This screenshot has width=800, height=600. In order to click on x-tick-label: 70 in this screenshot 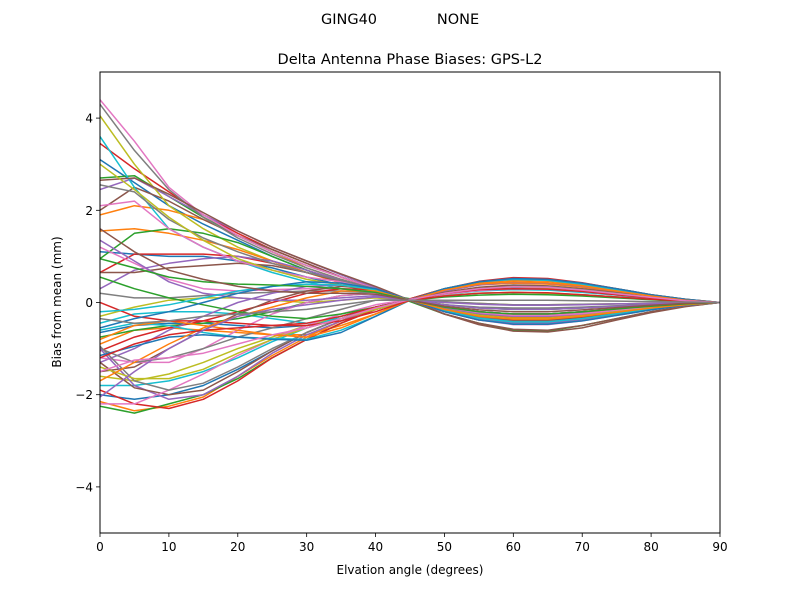, I will do `click(582, 547)`.